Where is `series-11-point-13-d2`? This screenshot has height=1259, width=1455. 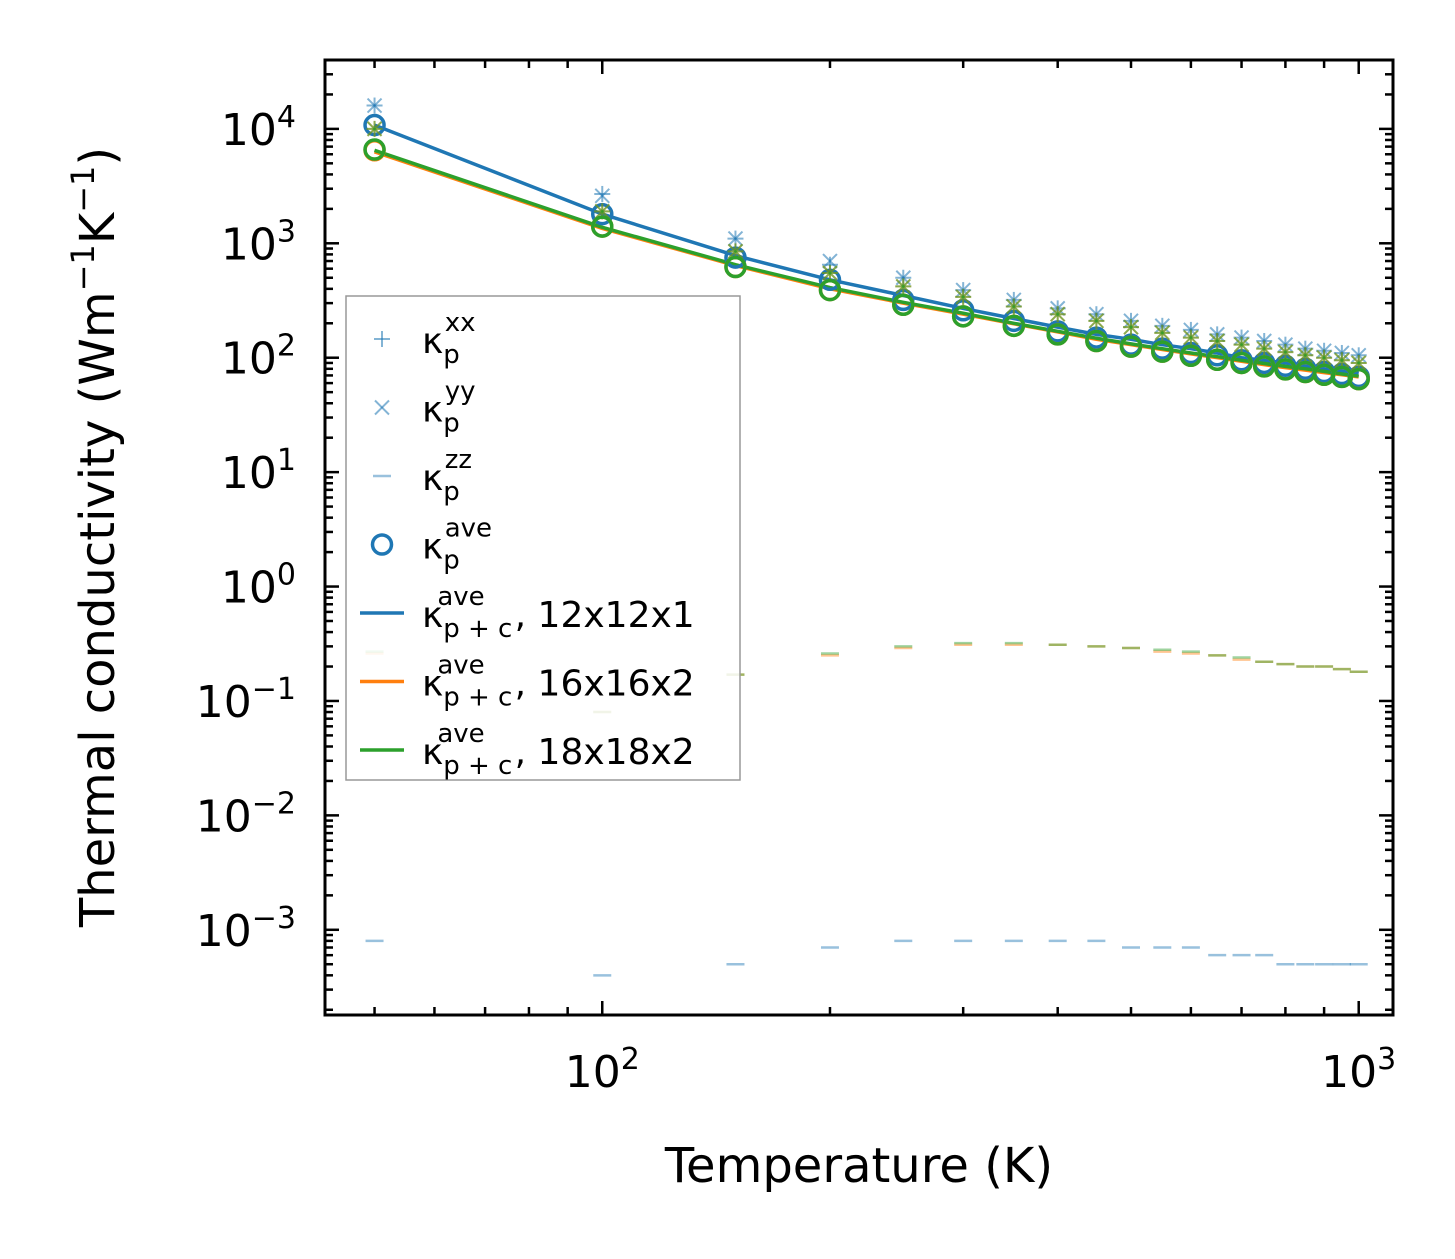
series-11-point-13-d2 is located at coordinates (1241, 344).